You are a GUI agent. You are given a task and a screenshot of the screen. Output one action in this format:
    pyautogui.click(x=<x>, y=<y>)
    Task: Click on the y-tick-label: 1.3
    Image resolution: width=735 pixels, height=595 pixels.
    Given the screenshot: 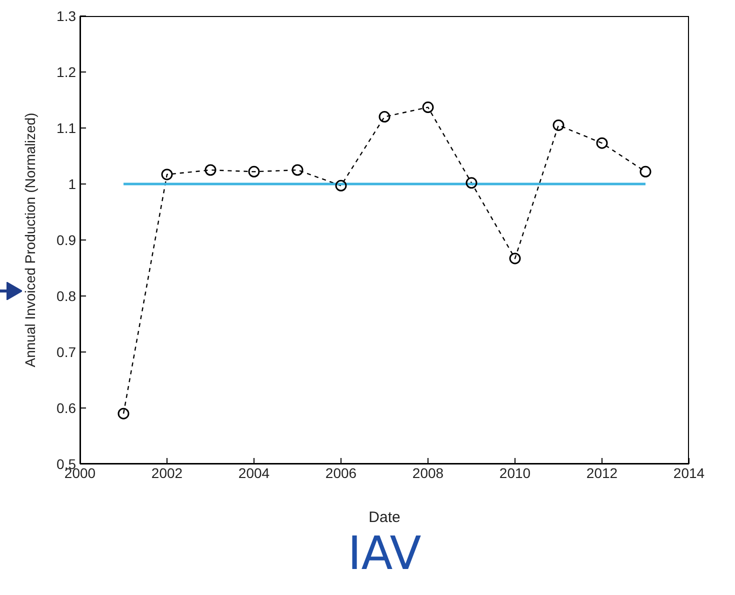 What is the action you would take?
    pyautogui.click(x=66, y=16)
    